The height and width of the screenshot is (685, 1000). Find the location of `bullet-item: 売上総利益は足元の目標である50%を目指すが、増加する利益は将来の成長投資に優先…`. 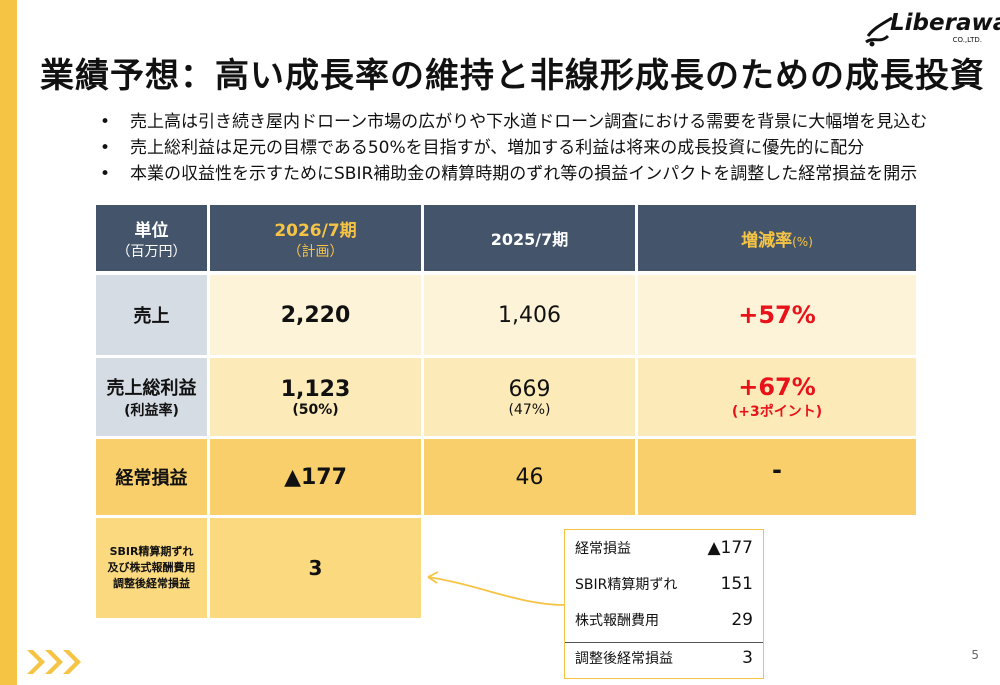

bullet-item: 売上総利益は足元の目標である50%を目指すが、増加する利益は将来の成長投資に優先… is located at coordinates (513, 148).